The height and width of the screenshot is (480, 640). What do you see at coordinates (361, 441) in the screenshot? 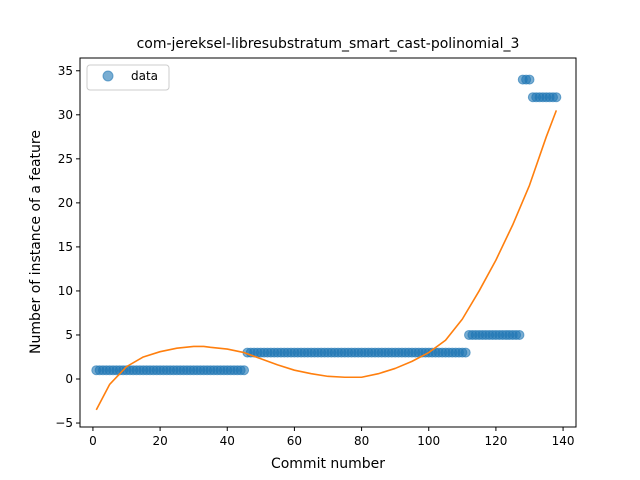
I see `x-tick-label: 80` at bounding box center [361, 441].